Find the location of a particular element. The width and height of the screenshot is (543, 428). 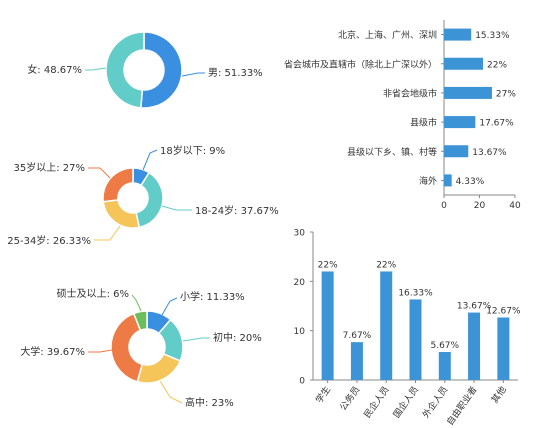

slice-label-2: 18-24岁: 37.67% is located at coordinates (237, 210).